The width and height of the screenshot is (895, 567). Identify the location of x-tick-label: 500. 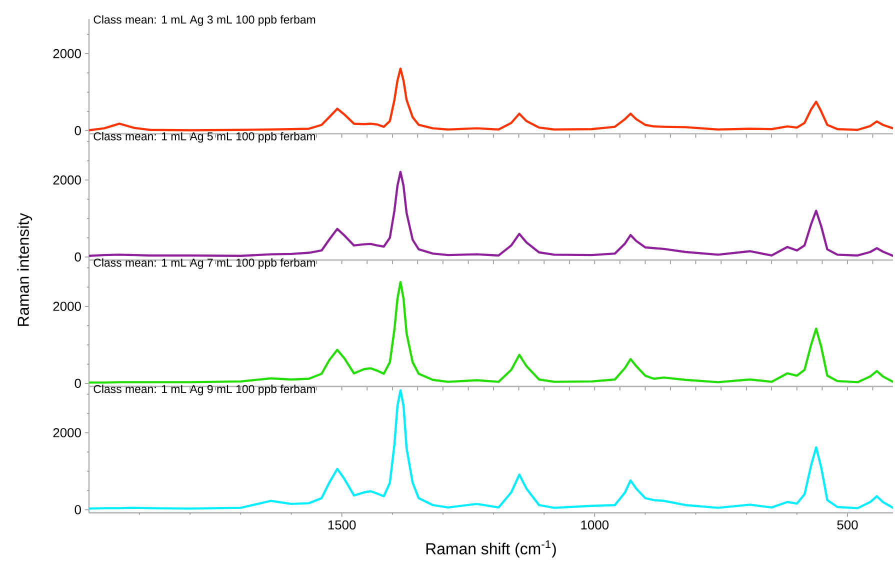
(847, 525).